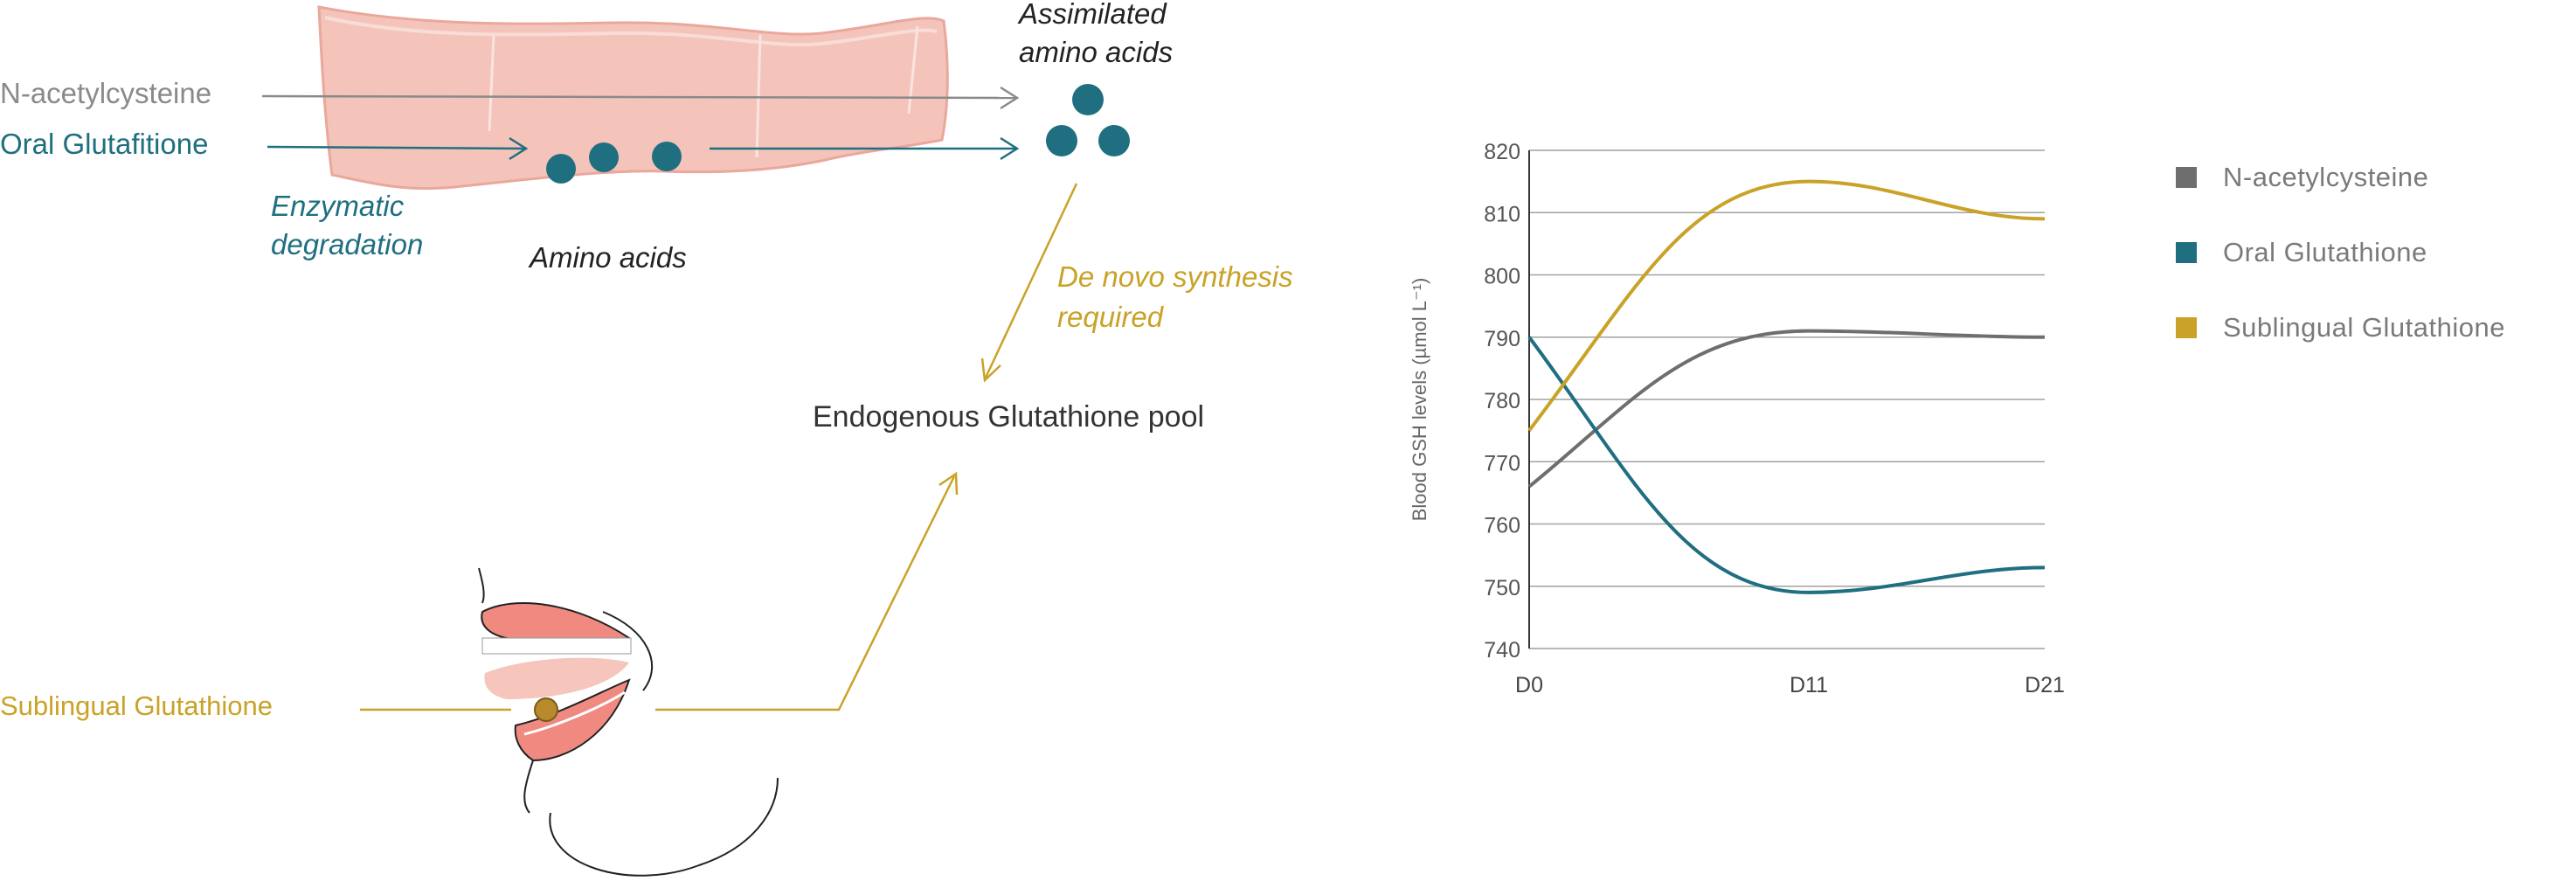 Image resolution: width=2576 pixels, height=888 pixels. What do you see at coordinates (1529, 685) in the screenshot?
I see `x-tick-label: D0` at bounding box center [1529, 685].